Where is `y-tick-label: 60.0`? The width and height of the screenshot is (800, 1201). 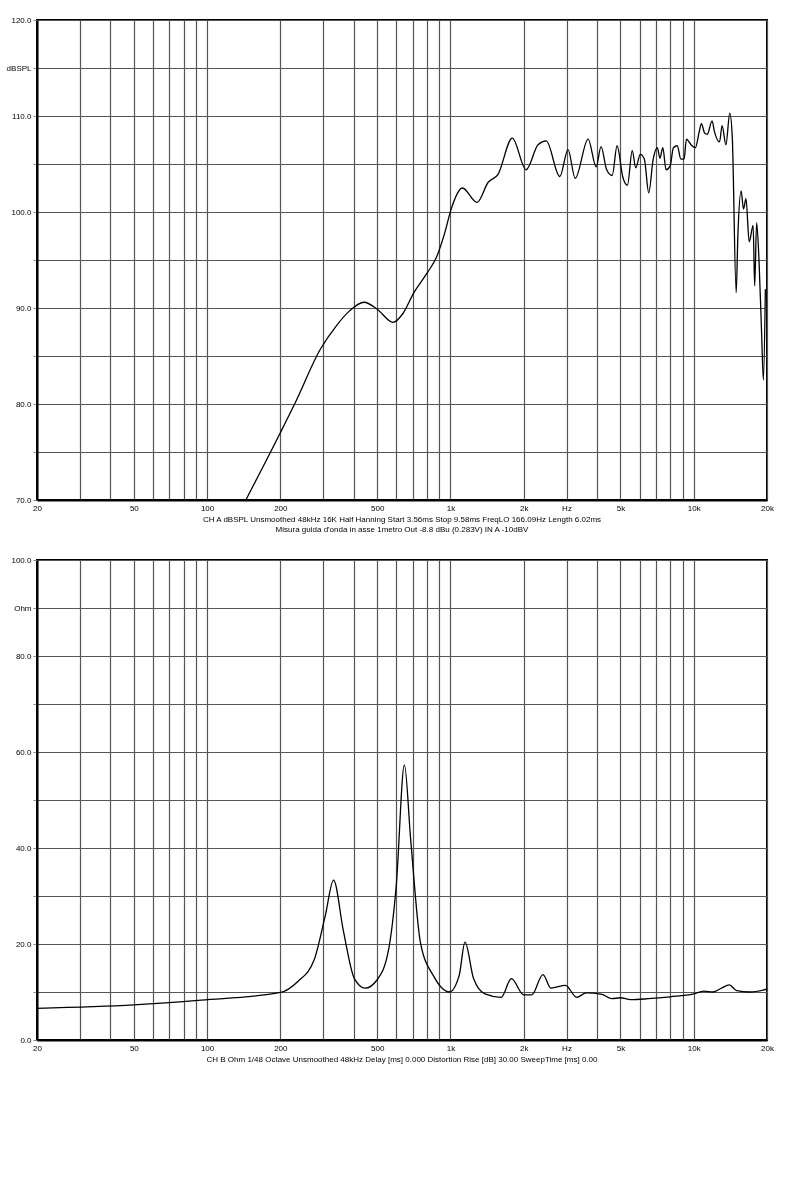 y-tick-label: 60.0 is located at coordinates (24, 752).